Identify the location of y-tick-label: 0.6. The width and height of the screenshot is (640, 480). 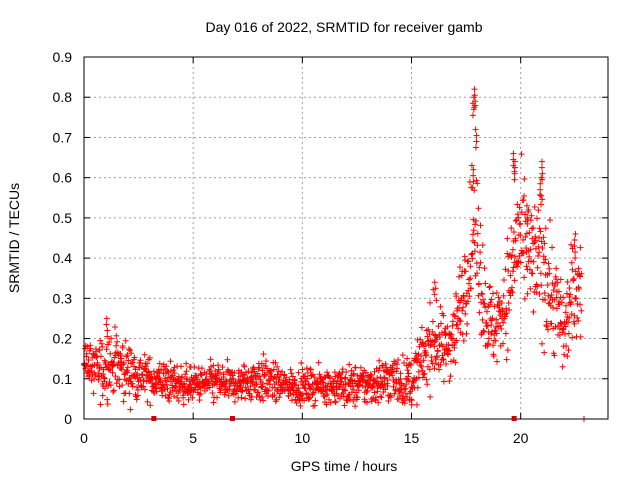
(63, 178).